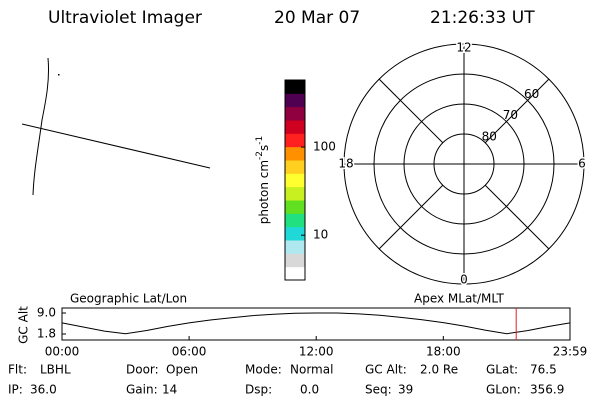  What do you see at coordinates (316, 323) in the screenshot?
I see `alt-curve` at bounding box center [316, 323].